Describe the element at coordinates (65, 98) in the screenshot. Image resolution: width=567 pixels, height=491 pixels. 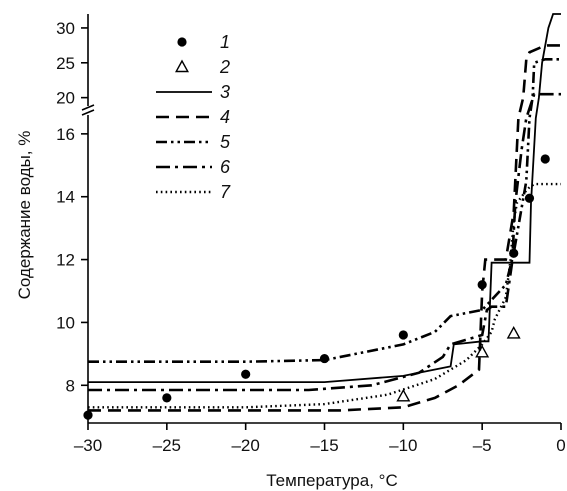
I see `y-tick-label: 20` at that location.